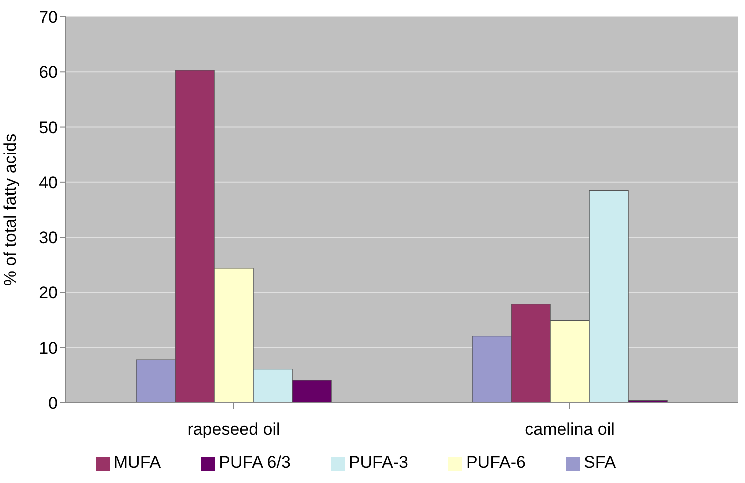  I want to click on y-tick-label: 30, so click(48, 238).